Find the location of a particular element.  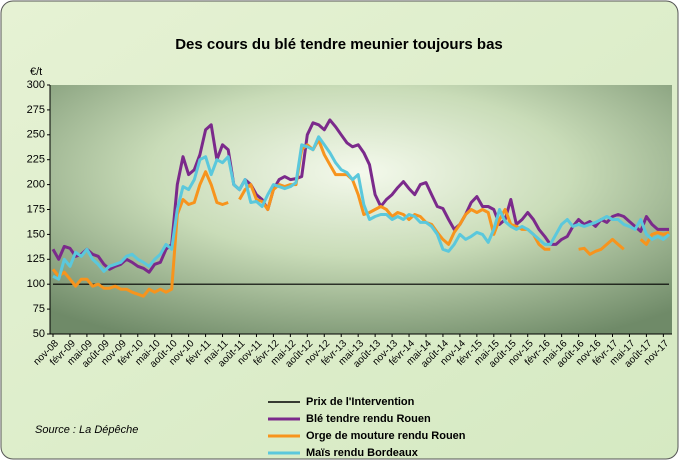

legend-label: Orge de mouture rendu Rouen is located at coordinates (386, 436).